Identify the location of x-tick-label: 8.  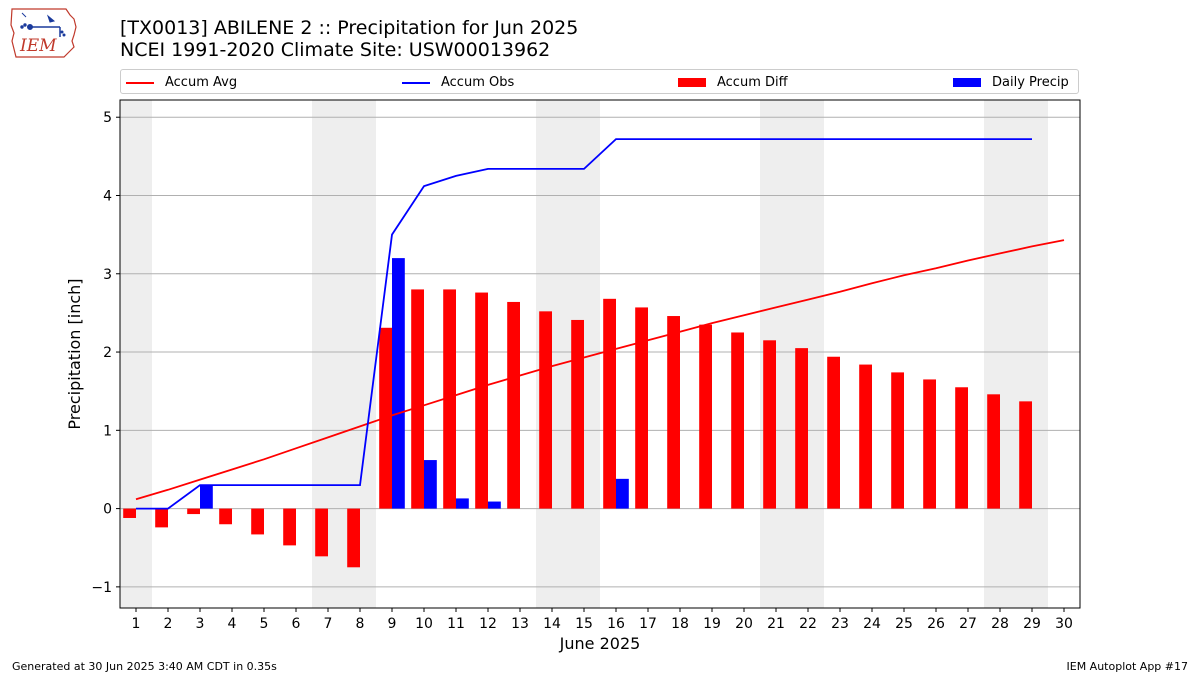
(360, 624).